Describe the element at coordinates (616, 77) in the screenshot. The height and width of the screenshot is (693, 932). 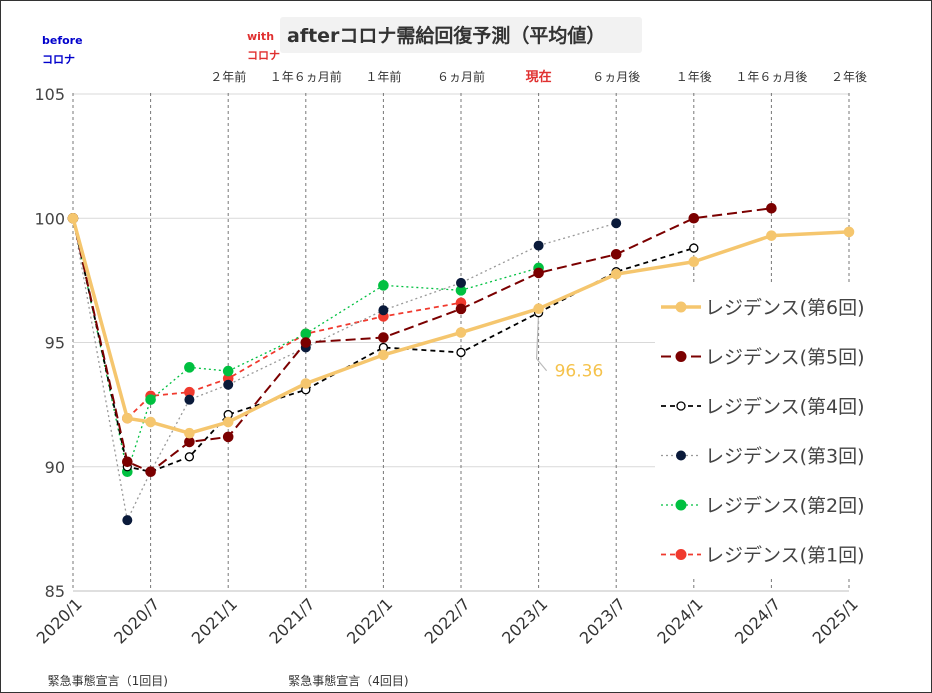
I see `period-label: ６ヵ月後` at that location.